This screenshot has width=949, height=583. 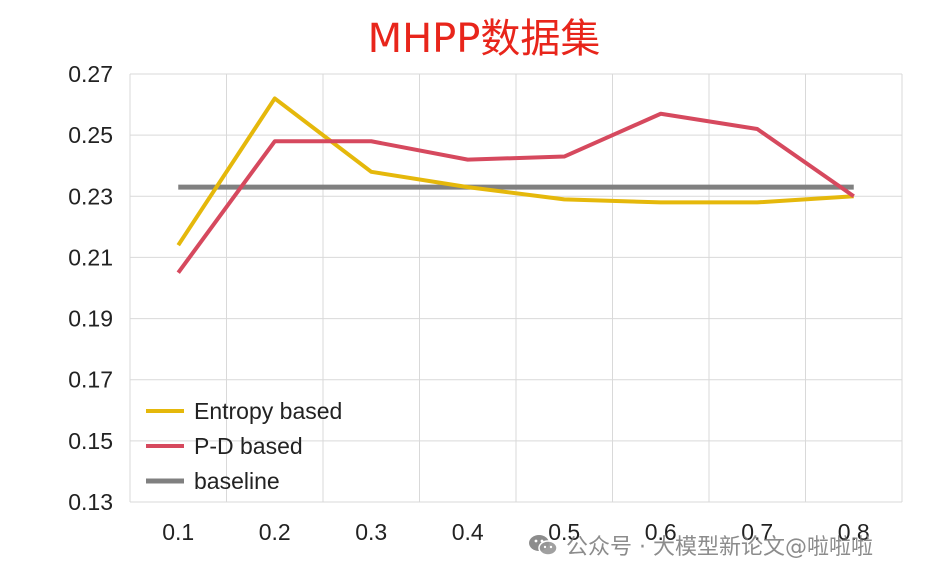 I want to click on y-tick-label: 0.27, so click(x=90, y=74).